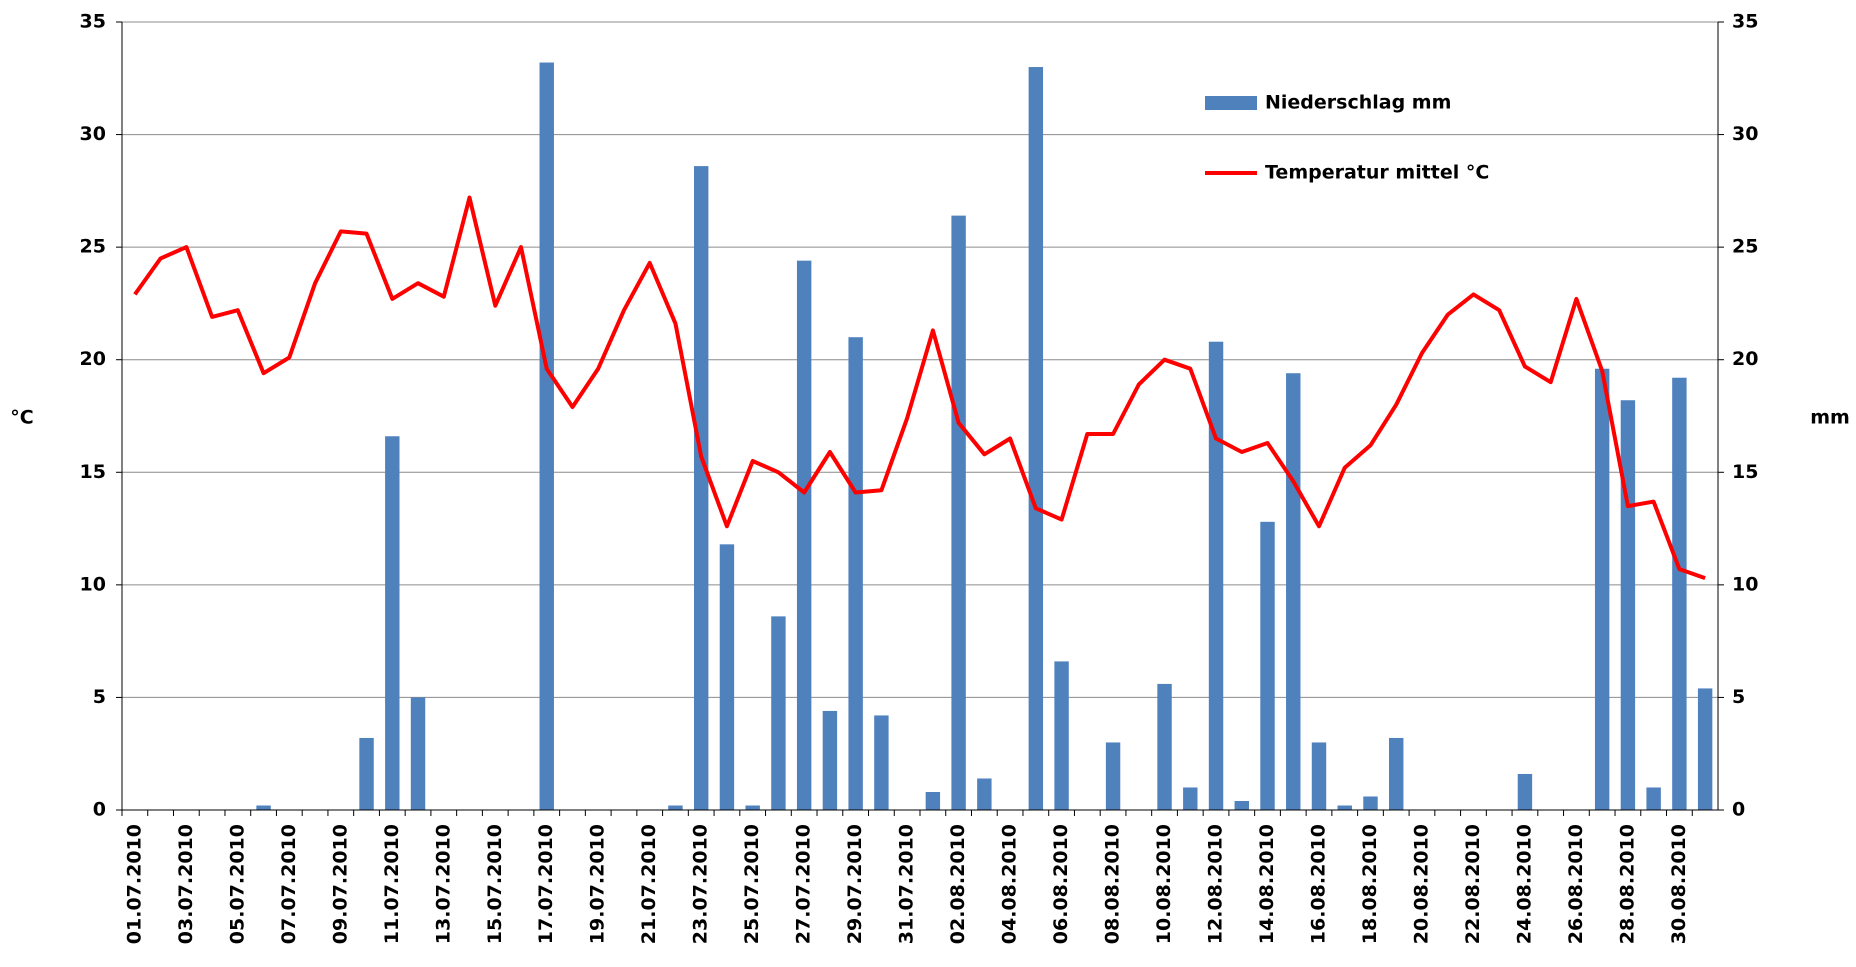 The width and height of the screenshot is (1856, 967). What do you see at coordinates (1231, 103) in the screenshot?
I see `legend-swatch` at bounding box center [1231, 103].